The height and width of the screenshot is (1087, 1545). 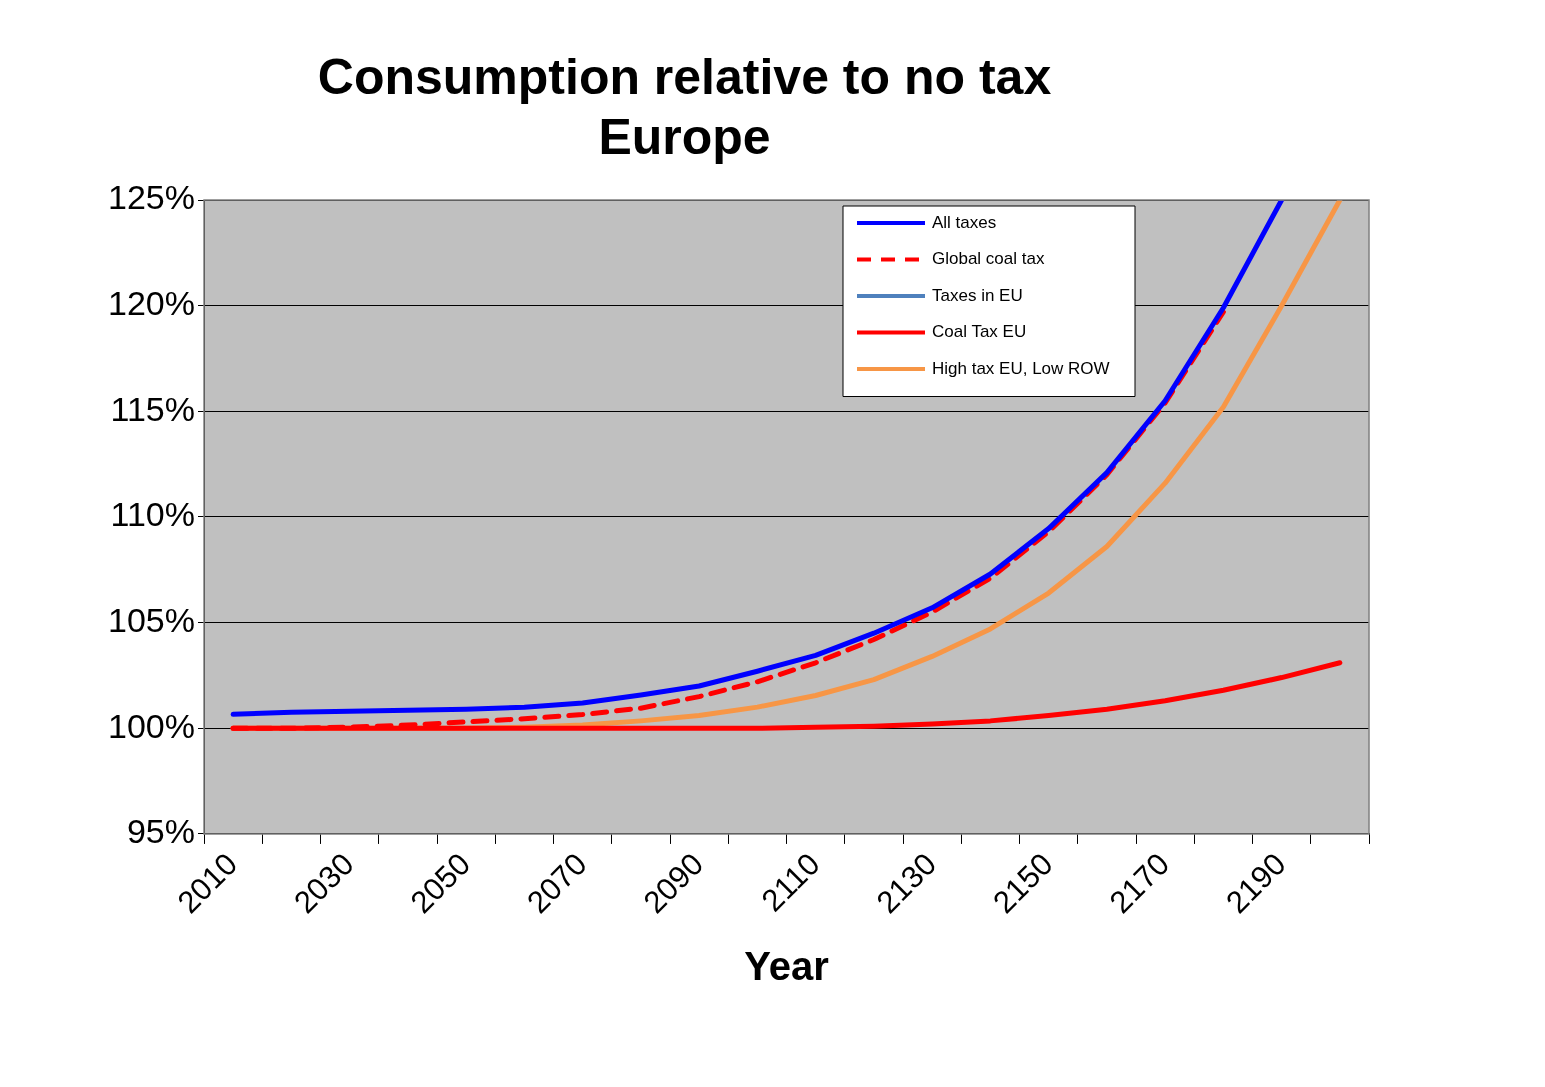 What do you see at coordinates (979, 332) in the screenshot?
I see `legend-label: Coal Tax EU` at bounding box center [979, 332].